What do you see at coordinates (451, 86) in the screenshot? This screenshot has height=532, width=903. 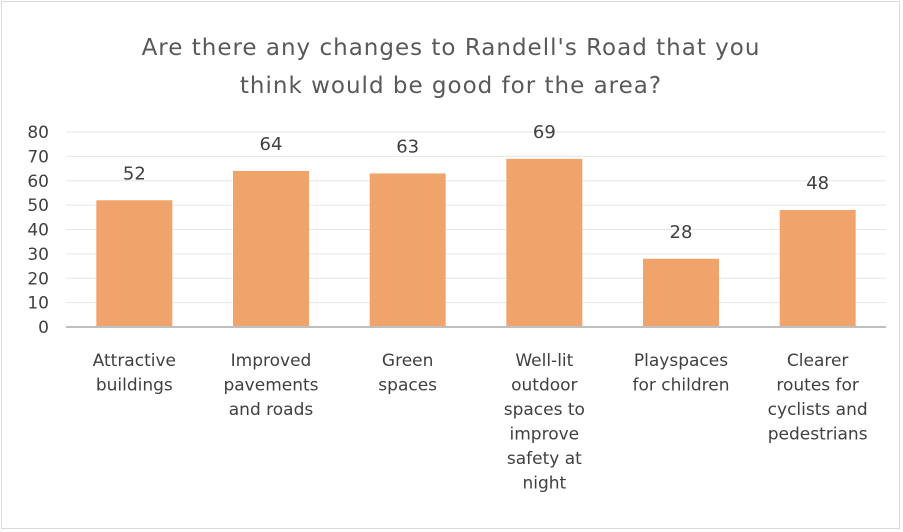 I see `chart-title-line-2: think would be good for the area?` at bounding box center [451, 86].